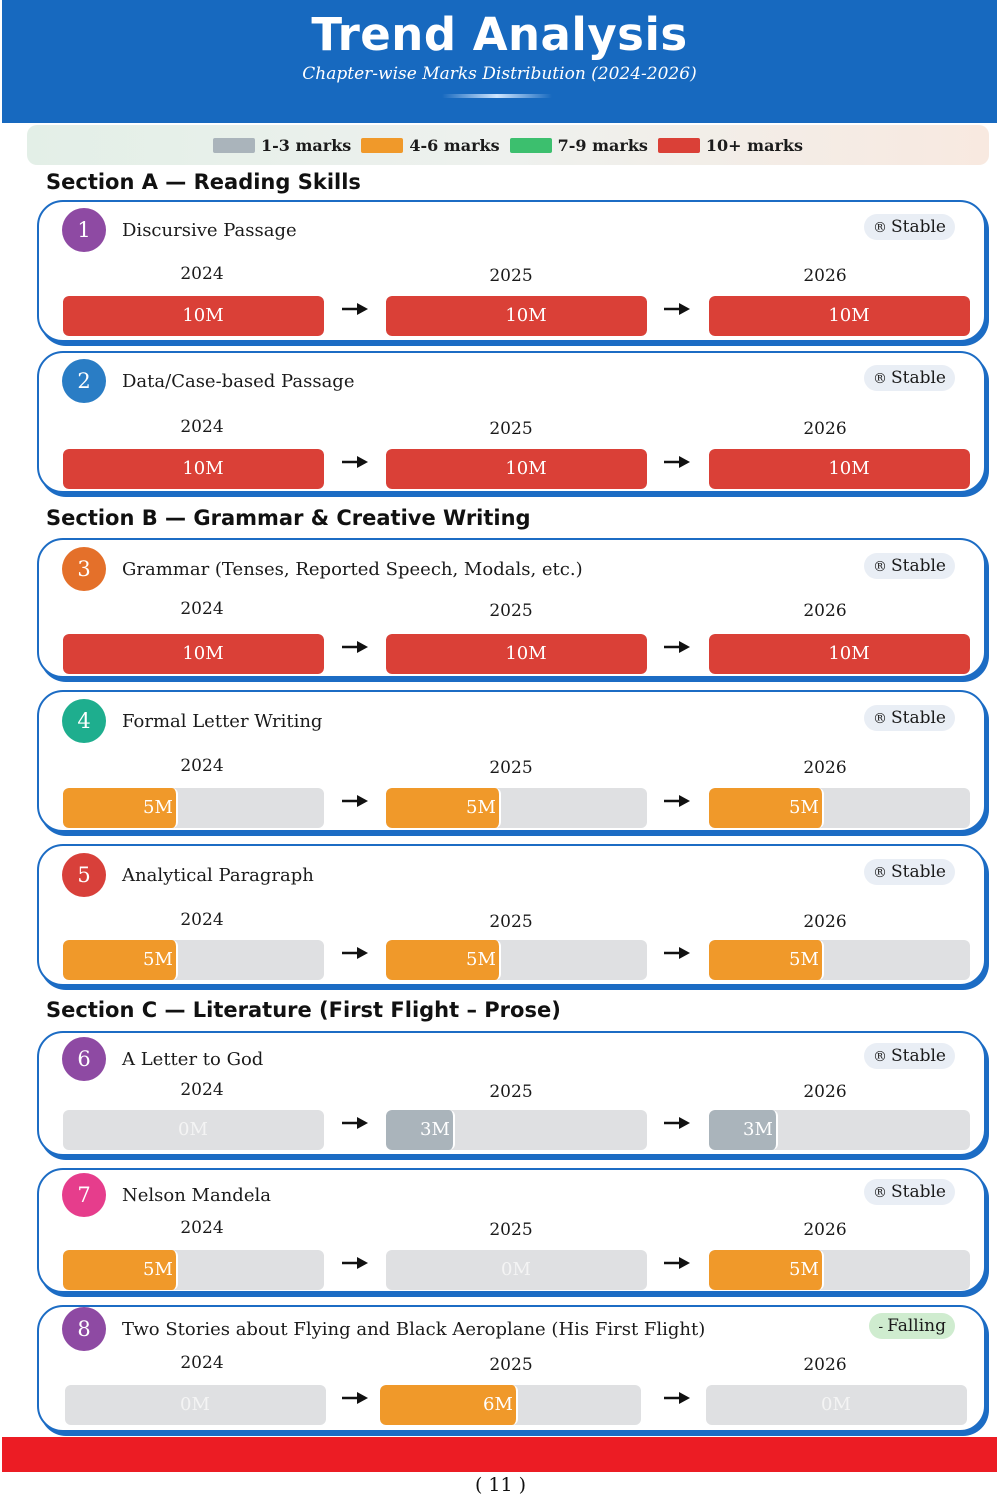 Image resolution: width=1001 pixels, height=1500 pixels. Describe the element at coordinates (730, 145) in the screenshot. I see `legend-item-10-plus: 10+ marks` at that location.